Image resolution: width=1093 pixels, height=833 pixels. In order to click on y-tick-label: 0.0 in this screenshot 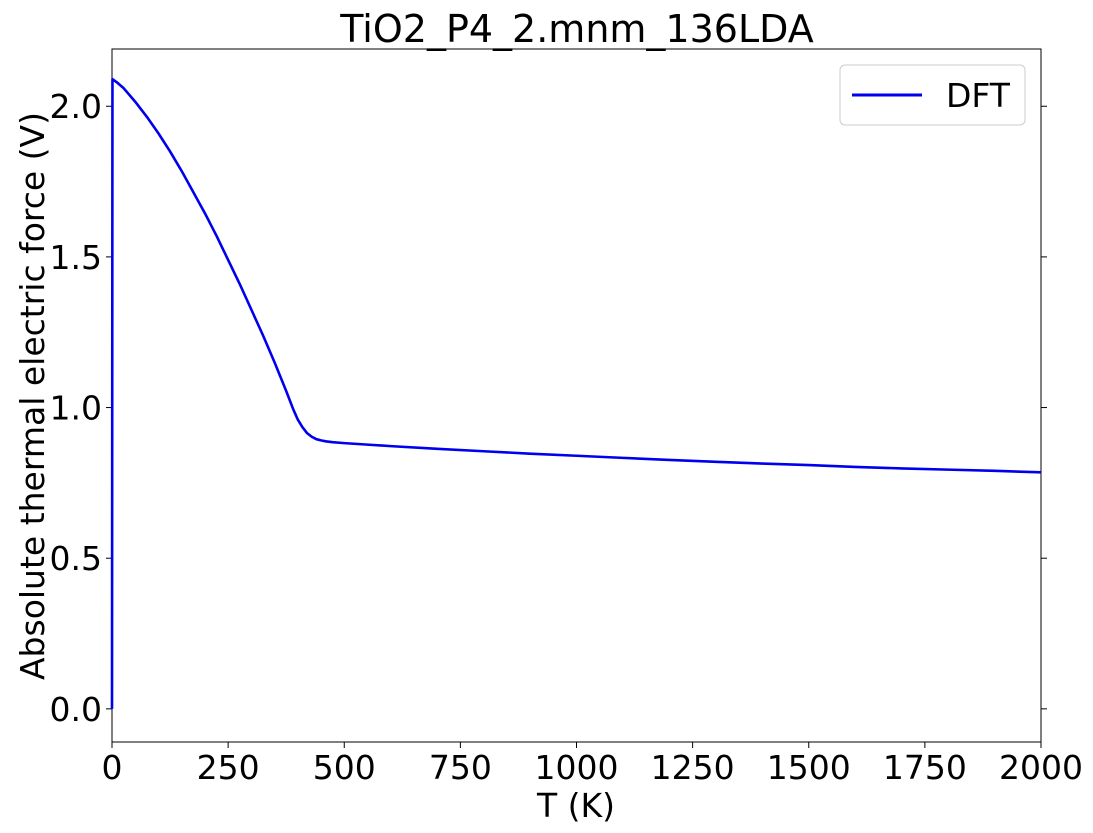, I will do `click(76, 709)`.